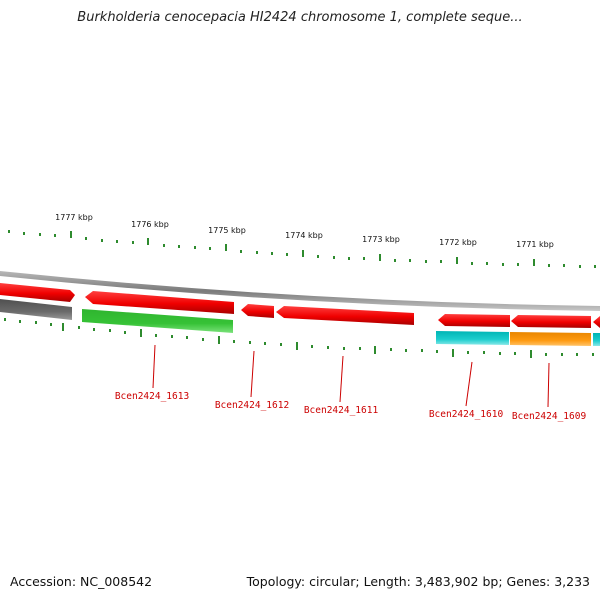  I want to click on locus-label-bcen2424-1613: Bcen2424_1613, so click(152, 396).